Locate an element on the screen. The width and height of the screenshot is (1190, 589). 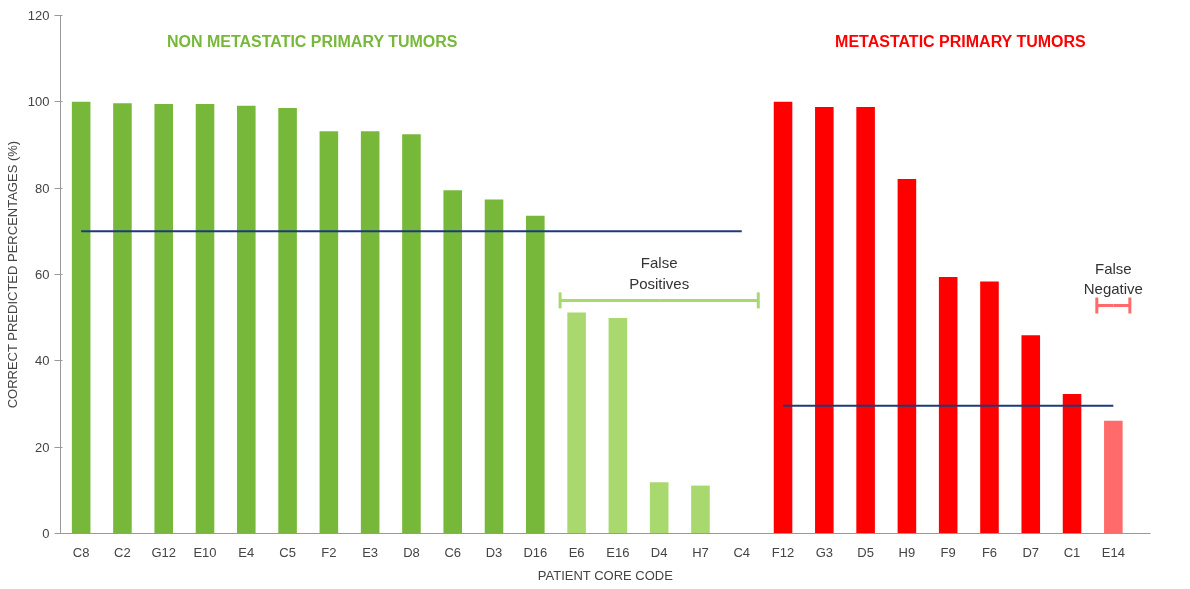
annotation: False Negative is located at coordinates (1113, 278).